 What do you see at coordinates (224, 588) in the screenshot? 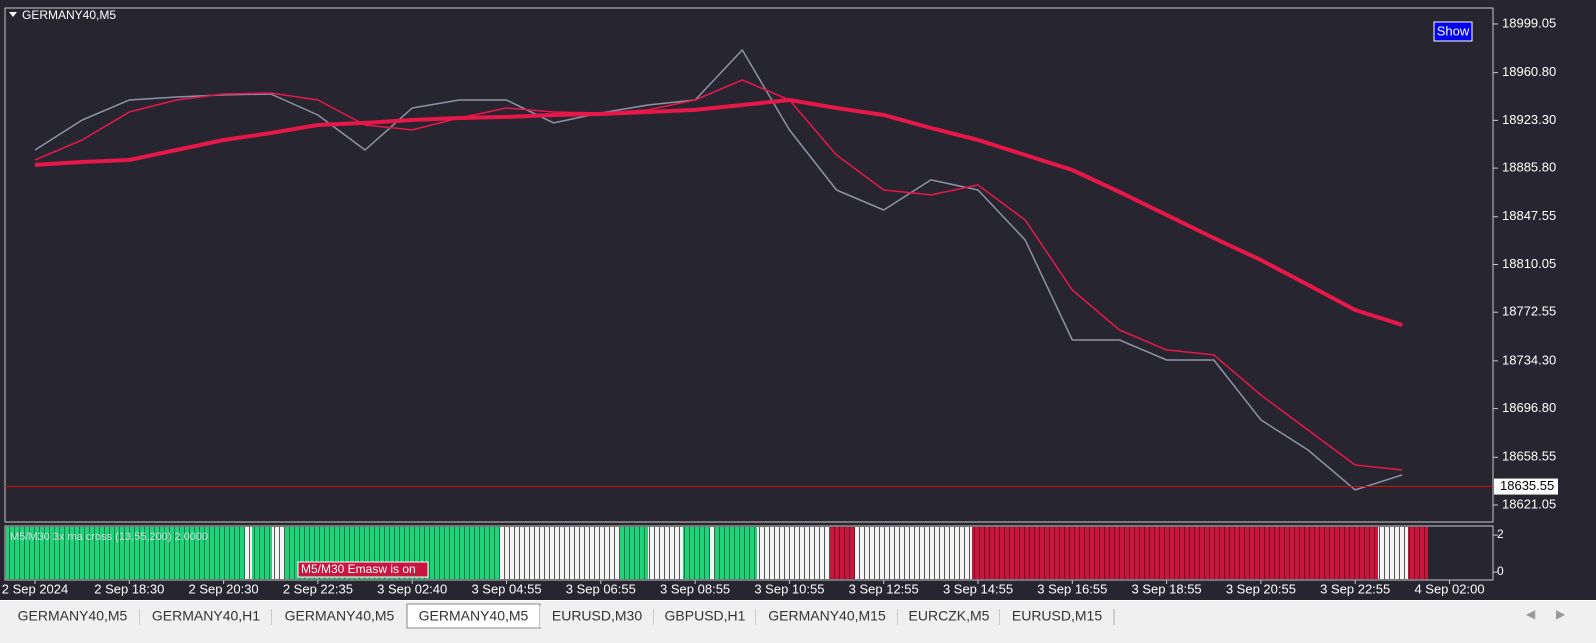
I see `x-tick-label: 2 Sep 20:30` at bounding box center [224, 588].